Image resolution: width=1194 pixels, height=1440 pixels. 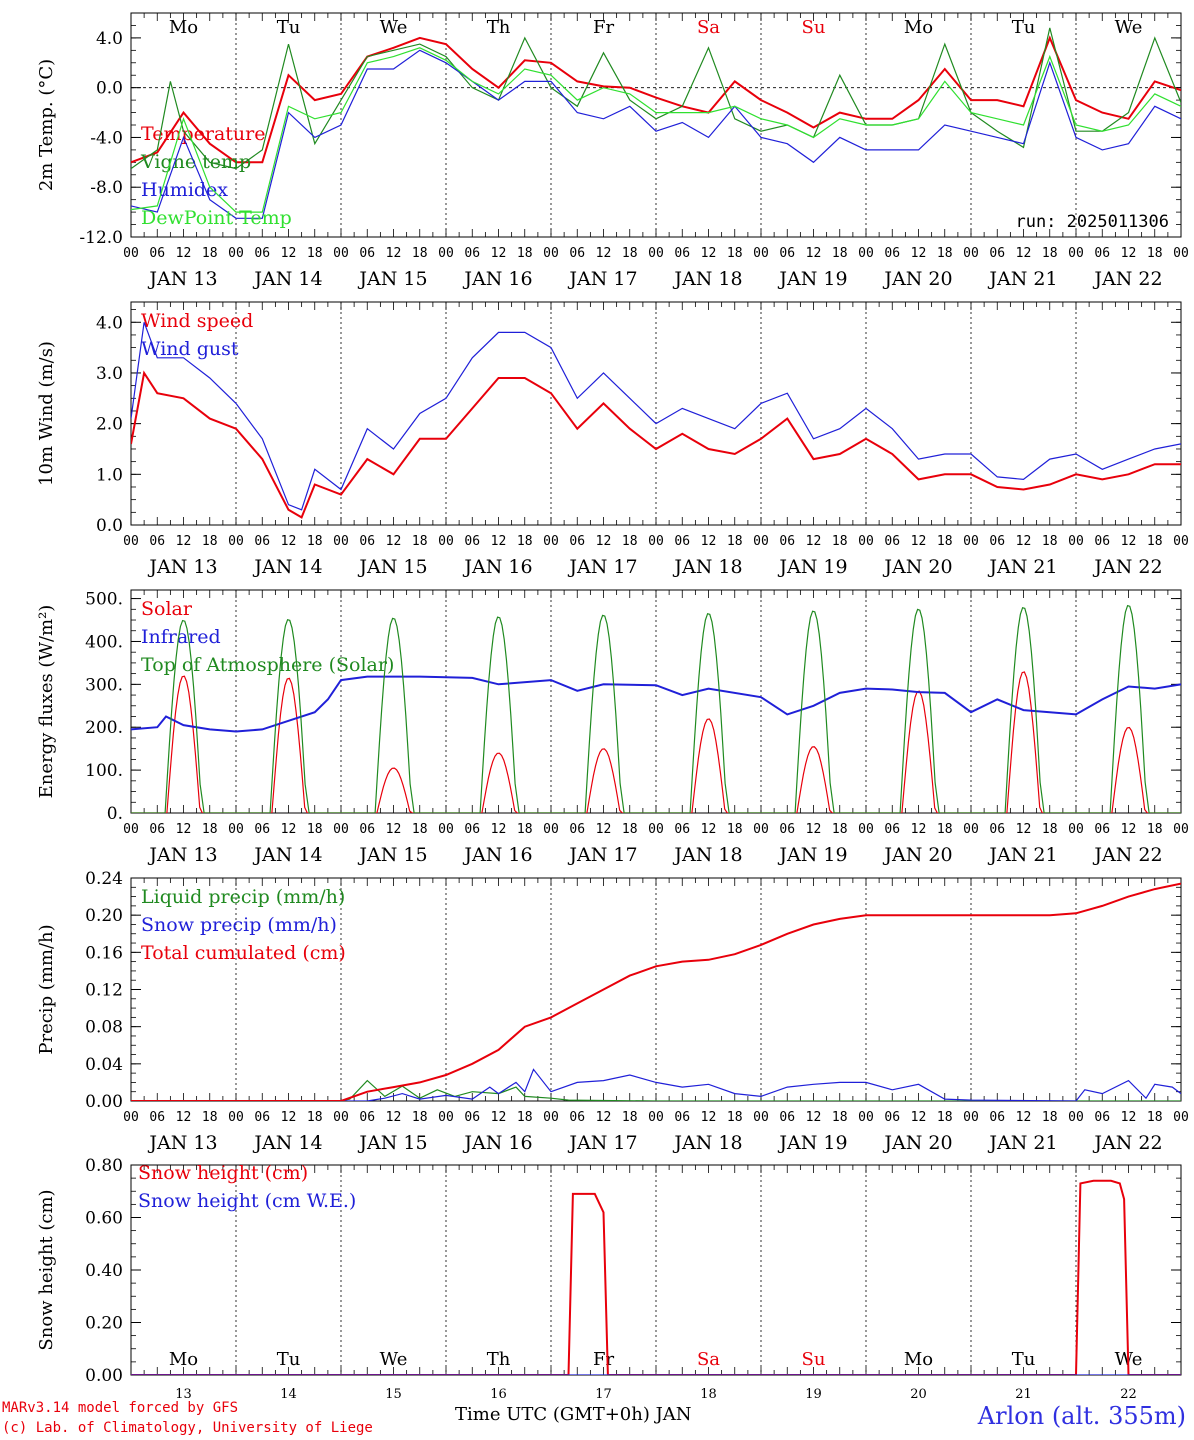 What do you see at coordinates (109, 425) in the screenshot?
I see `y-tick-label: 2.0` at bounding box center [109, 425].